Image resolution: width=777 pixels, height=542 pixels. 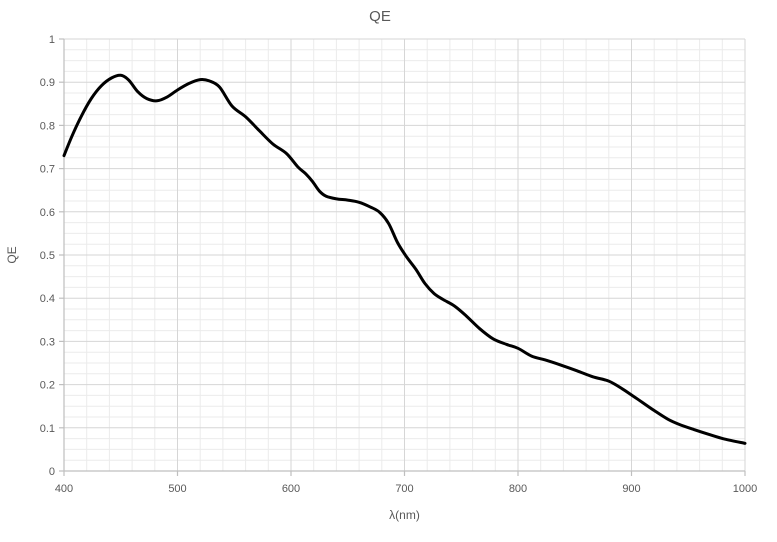 What do you see at coordinates (47, 213) in the screenshot?
I see `y-tick-label: 0.6` at bounding box center [47, 213].